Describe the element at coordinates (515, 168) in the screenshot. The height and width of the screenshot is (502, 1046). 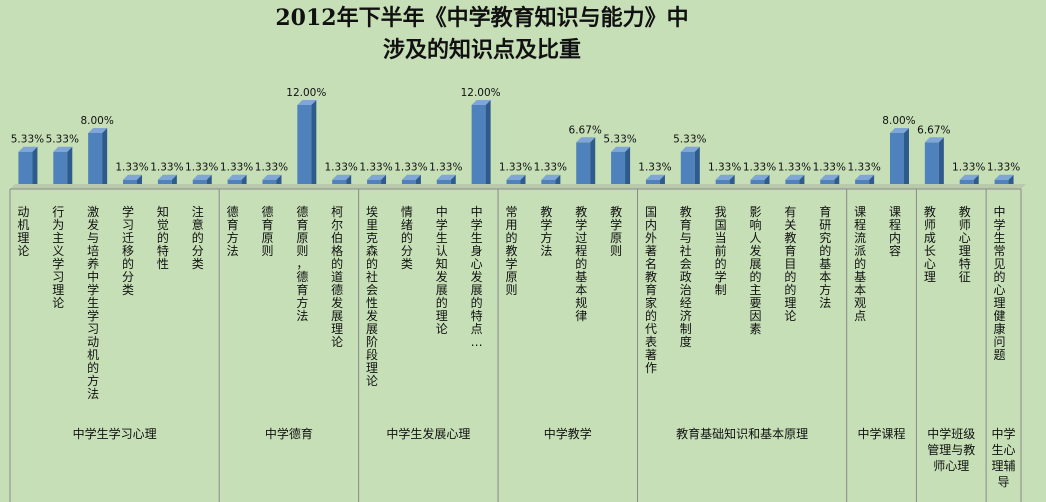
I see `data-label-14: 1.33%` at that location.